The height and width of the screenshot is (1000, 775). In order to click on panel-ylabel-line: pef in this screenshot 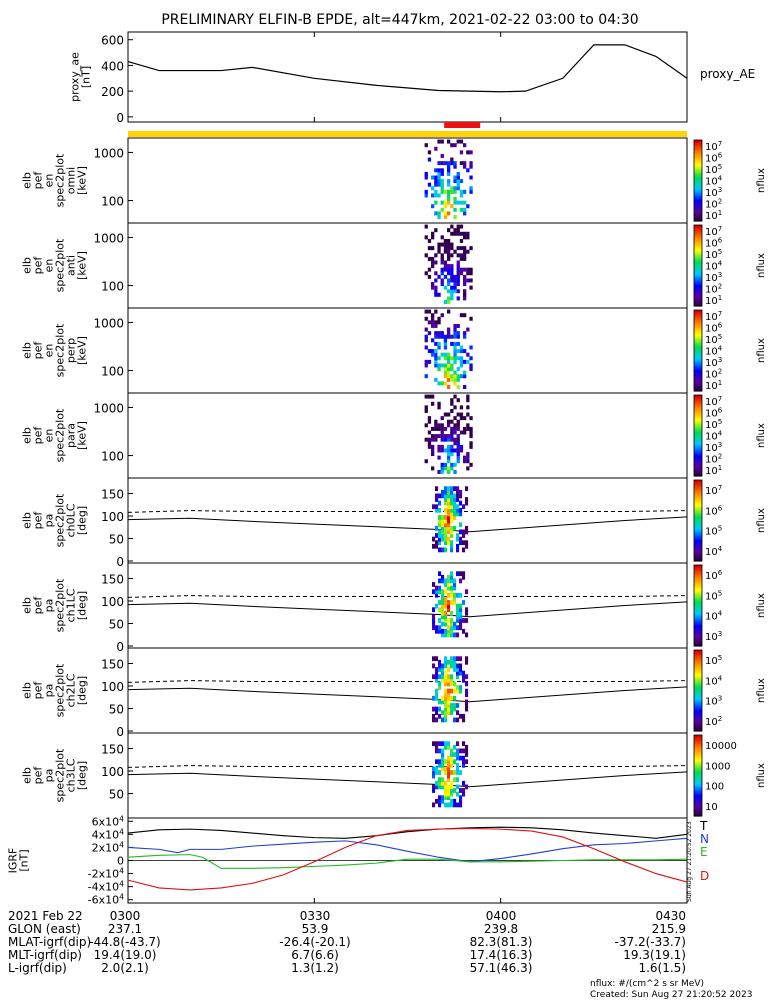, I will do `click(38, 520)`.